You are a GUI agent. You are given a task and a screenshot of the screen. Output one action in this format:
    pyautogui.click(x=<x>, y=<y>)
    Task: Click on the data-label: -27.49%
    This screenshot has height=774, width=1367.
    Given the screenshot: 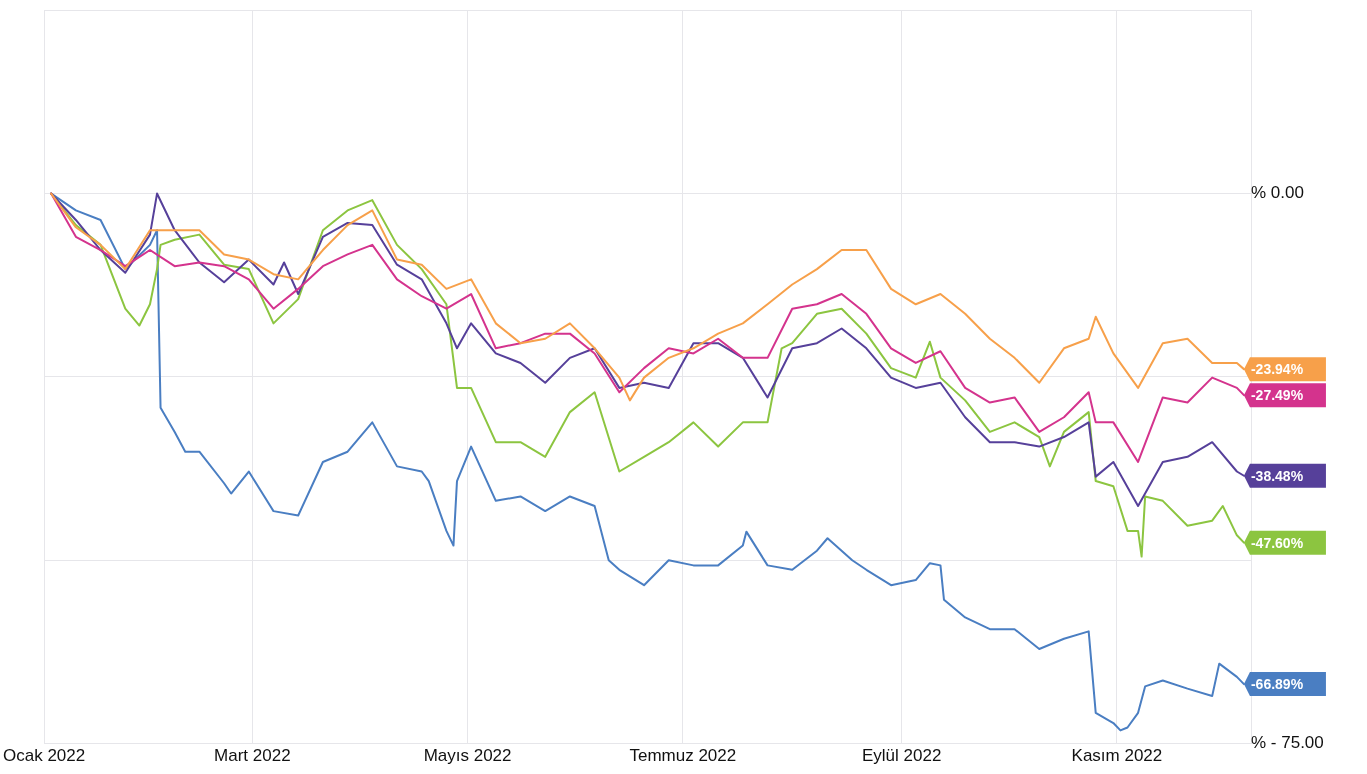 What is the action you would take?
    pyautogui.click(x=1277, y=395)
    